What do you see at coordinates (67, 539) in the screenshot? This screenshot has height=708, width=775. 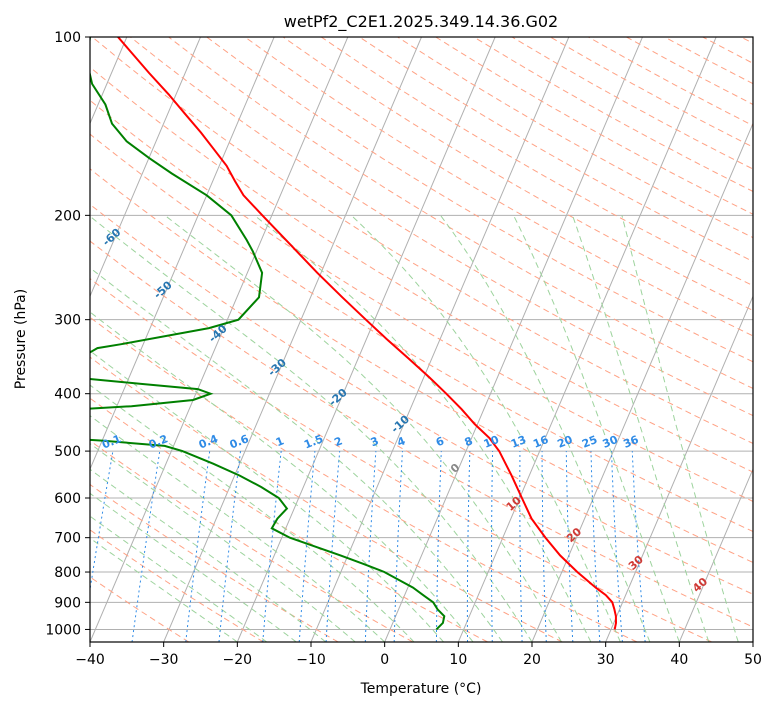 I see `y-tick-label: 700` at bounding box center [67, 539].